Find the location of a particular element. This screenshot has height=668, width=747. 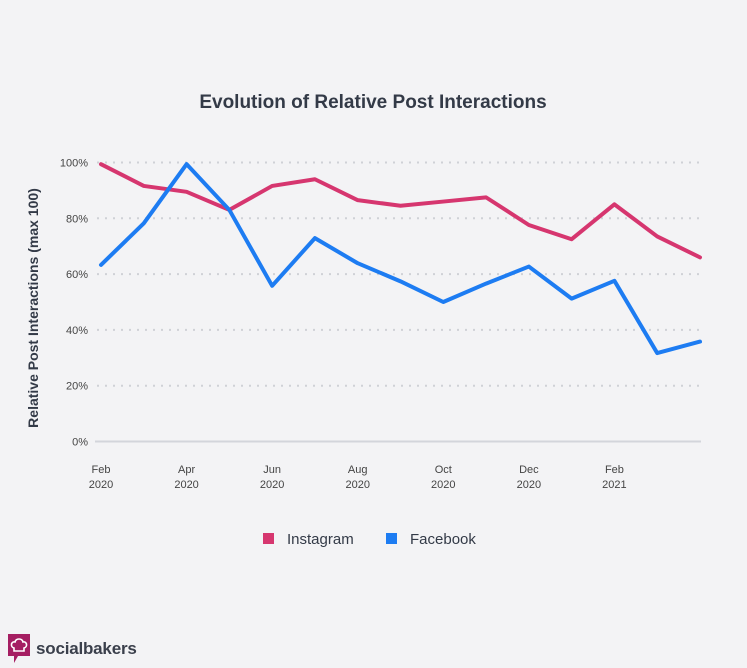

logo-text: socialbakers is located at coordinates (86, 648).